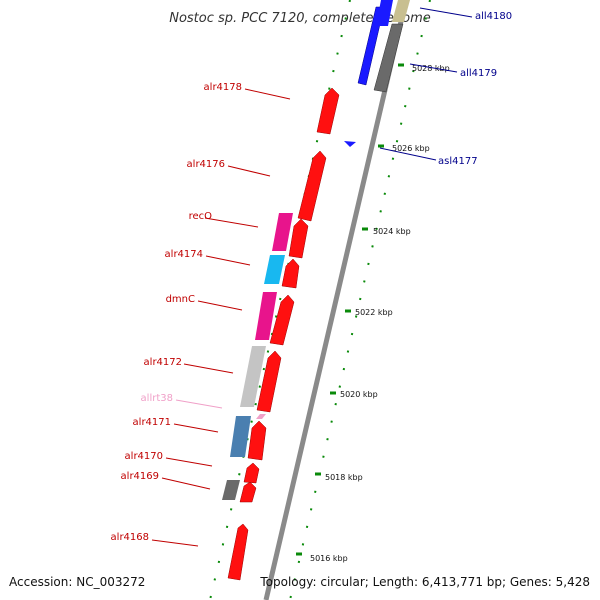  What do you see at coordinates (163, 362) in the screenshot?
I see `gene-label: alr4172` at bounding box center [163, 362].